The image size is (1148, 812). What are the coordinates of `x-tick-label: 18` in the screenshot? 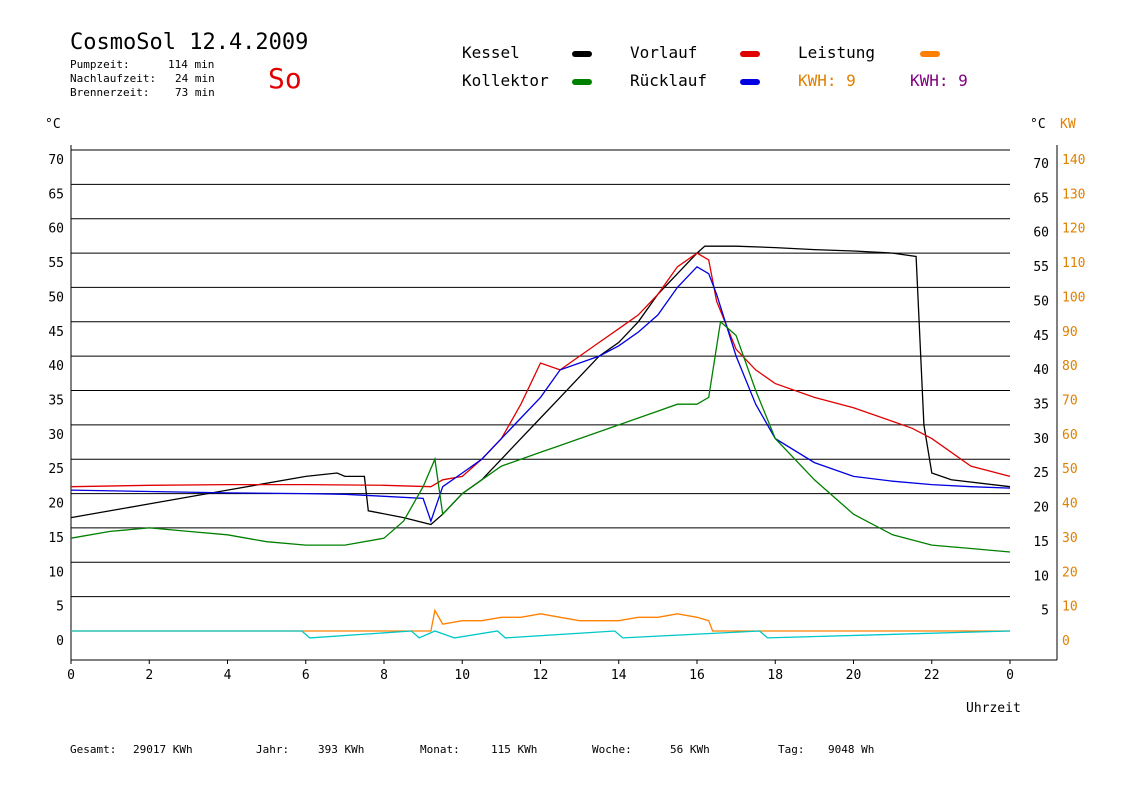 It's located at (775, 675).